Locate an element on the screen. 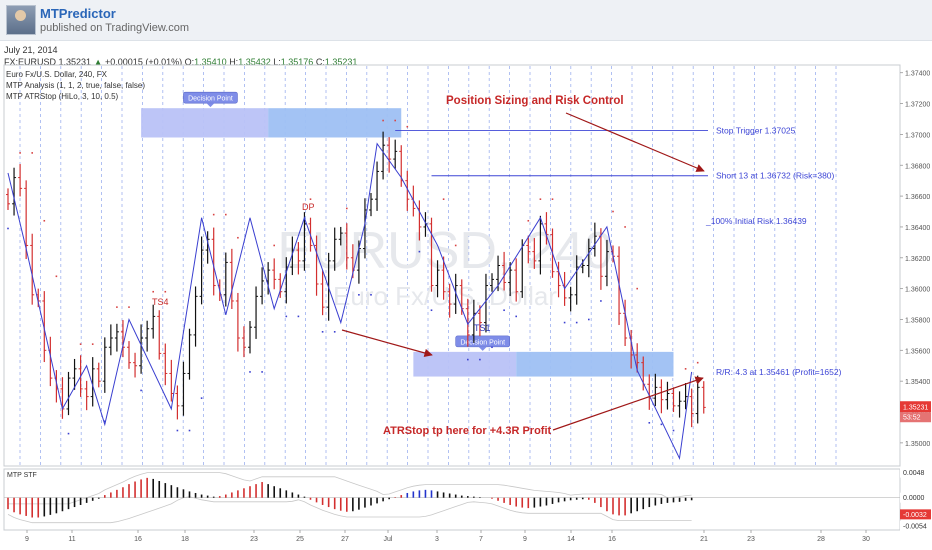 The width and height of the screenshot is (932, 550). legend-symbol: Euro Fx/U.S. Dollar, 240, FX is located at coordinates (57, 74).